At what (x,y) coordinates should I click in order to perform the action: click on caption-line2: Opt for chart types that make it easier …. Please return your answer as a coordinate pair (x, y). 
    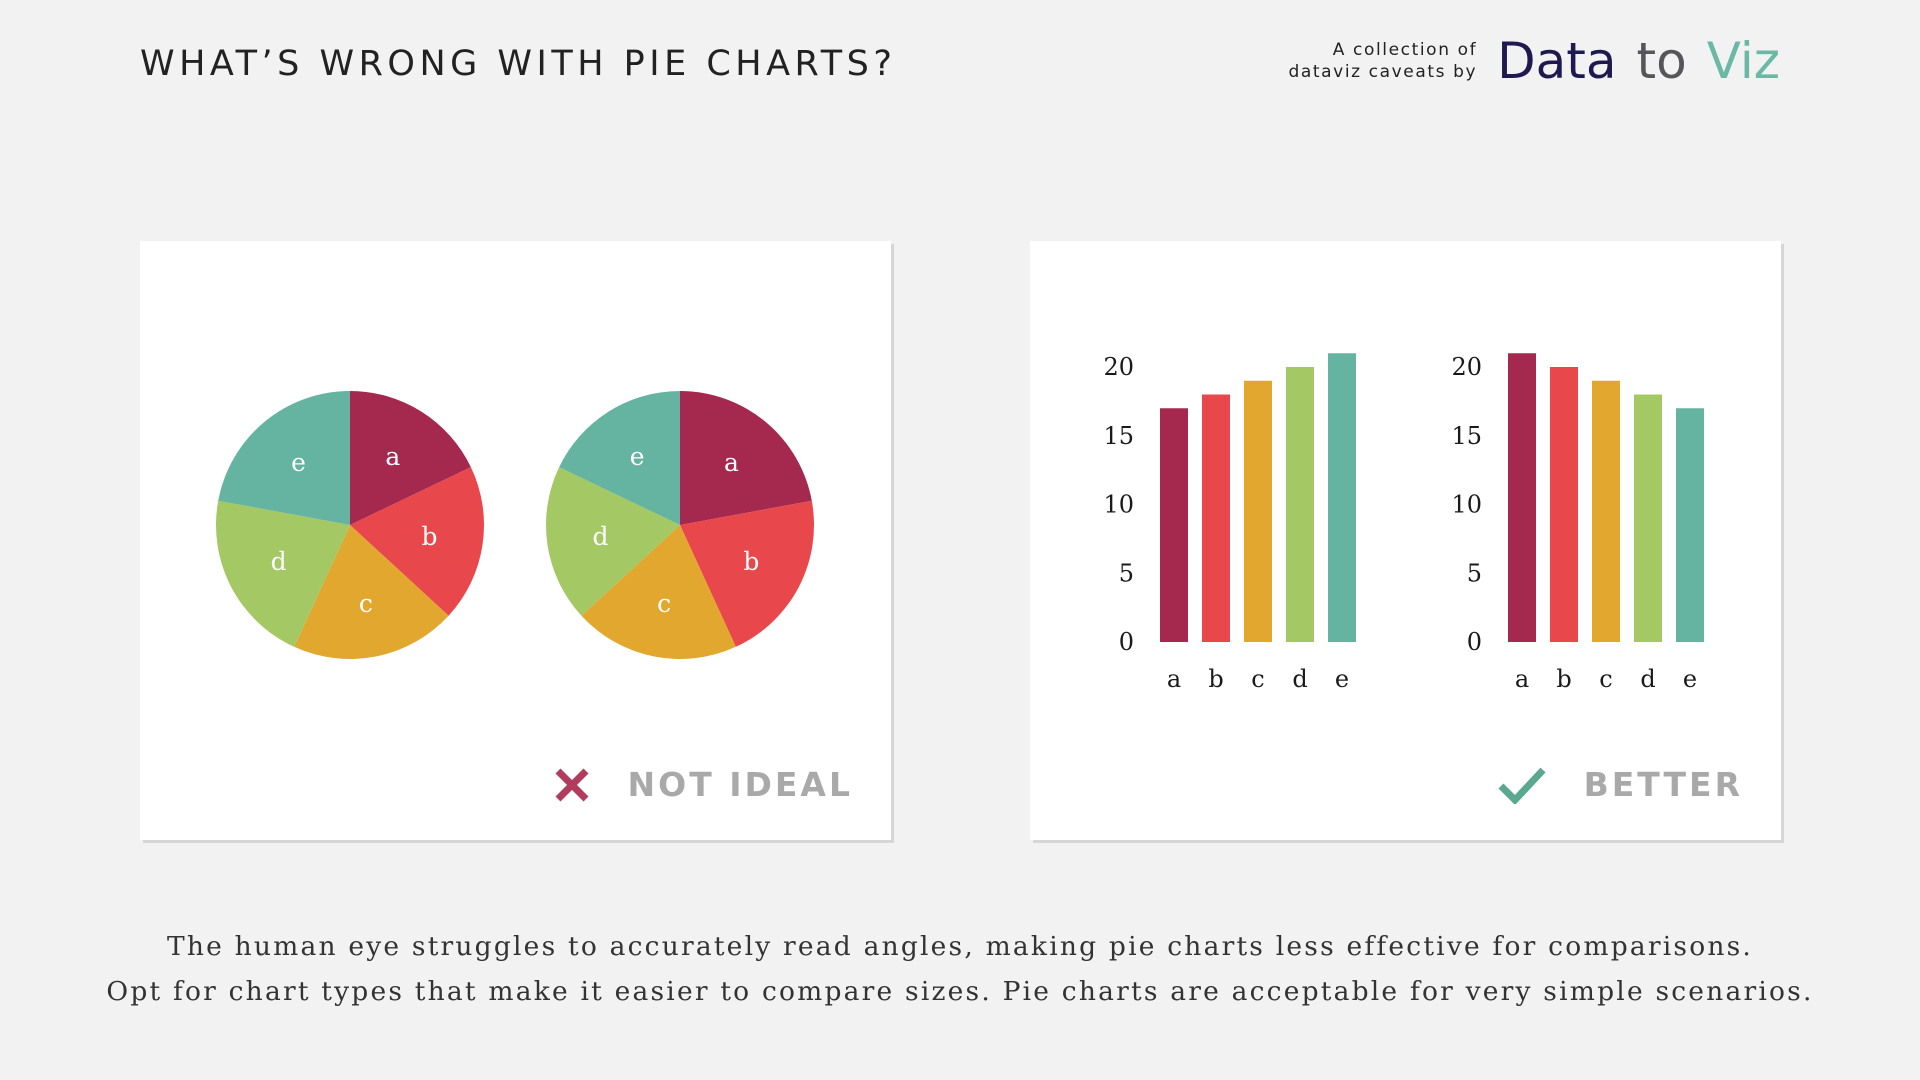
    Looking at the image, I should click on (960, 991).